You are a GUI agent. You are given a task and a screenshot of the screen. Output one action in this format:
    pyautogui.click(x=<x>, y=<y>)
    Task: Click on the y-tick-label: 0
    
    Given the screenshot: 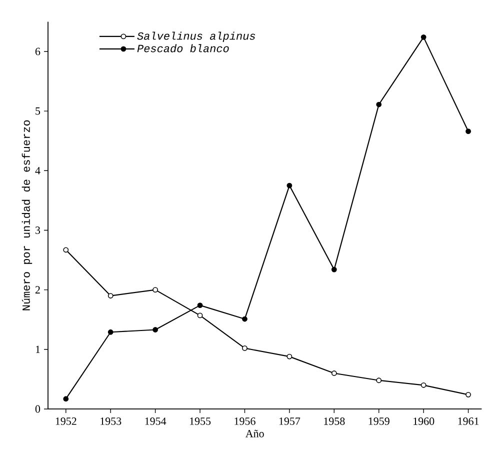 What is the action you would take?
    pyautogui.click(x=37, y=409)
    